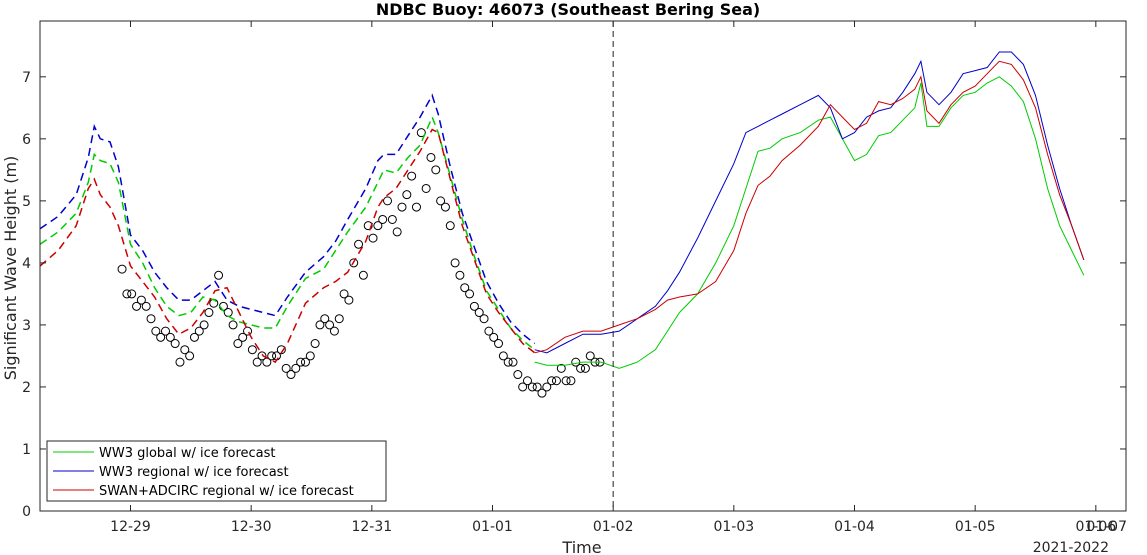 This screenshot has height=555, width=1147. I want to click on legend-label: WW3 regional w/ ice forecast, so click(194, 472).